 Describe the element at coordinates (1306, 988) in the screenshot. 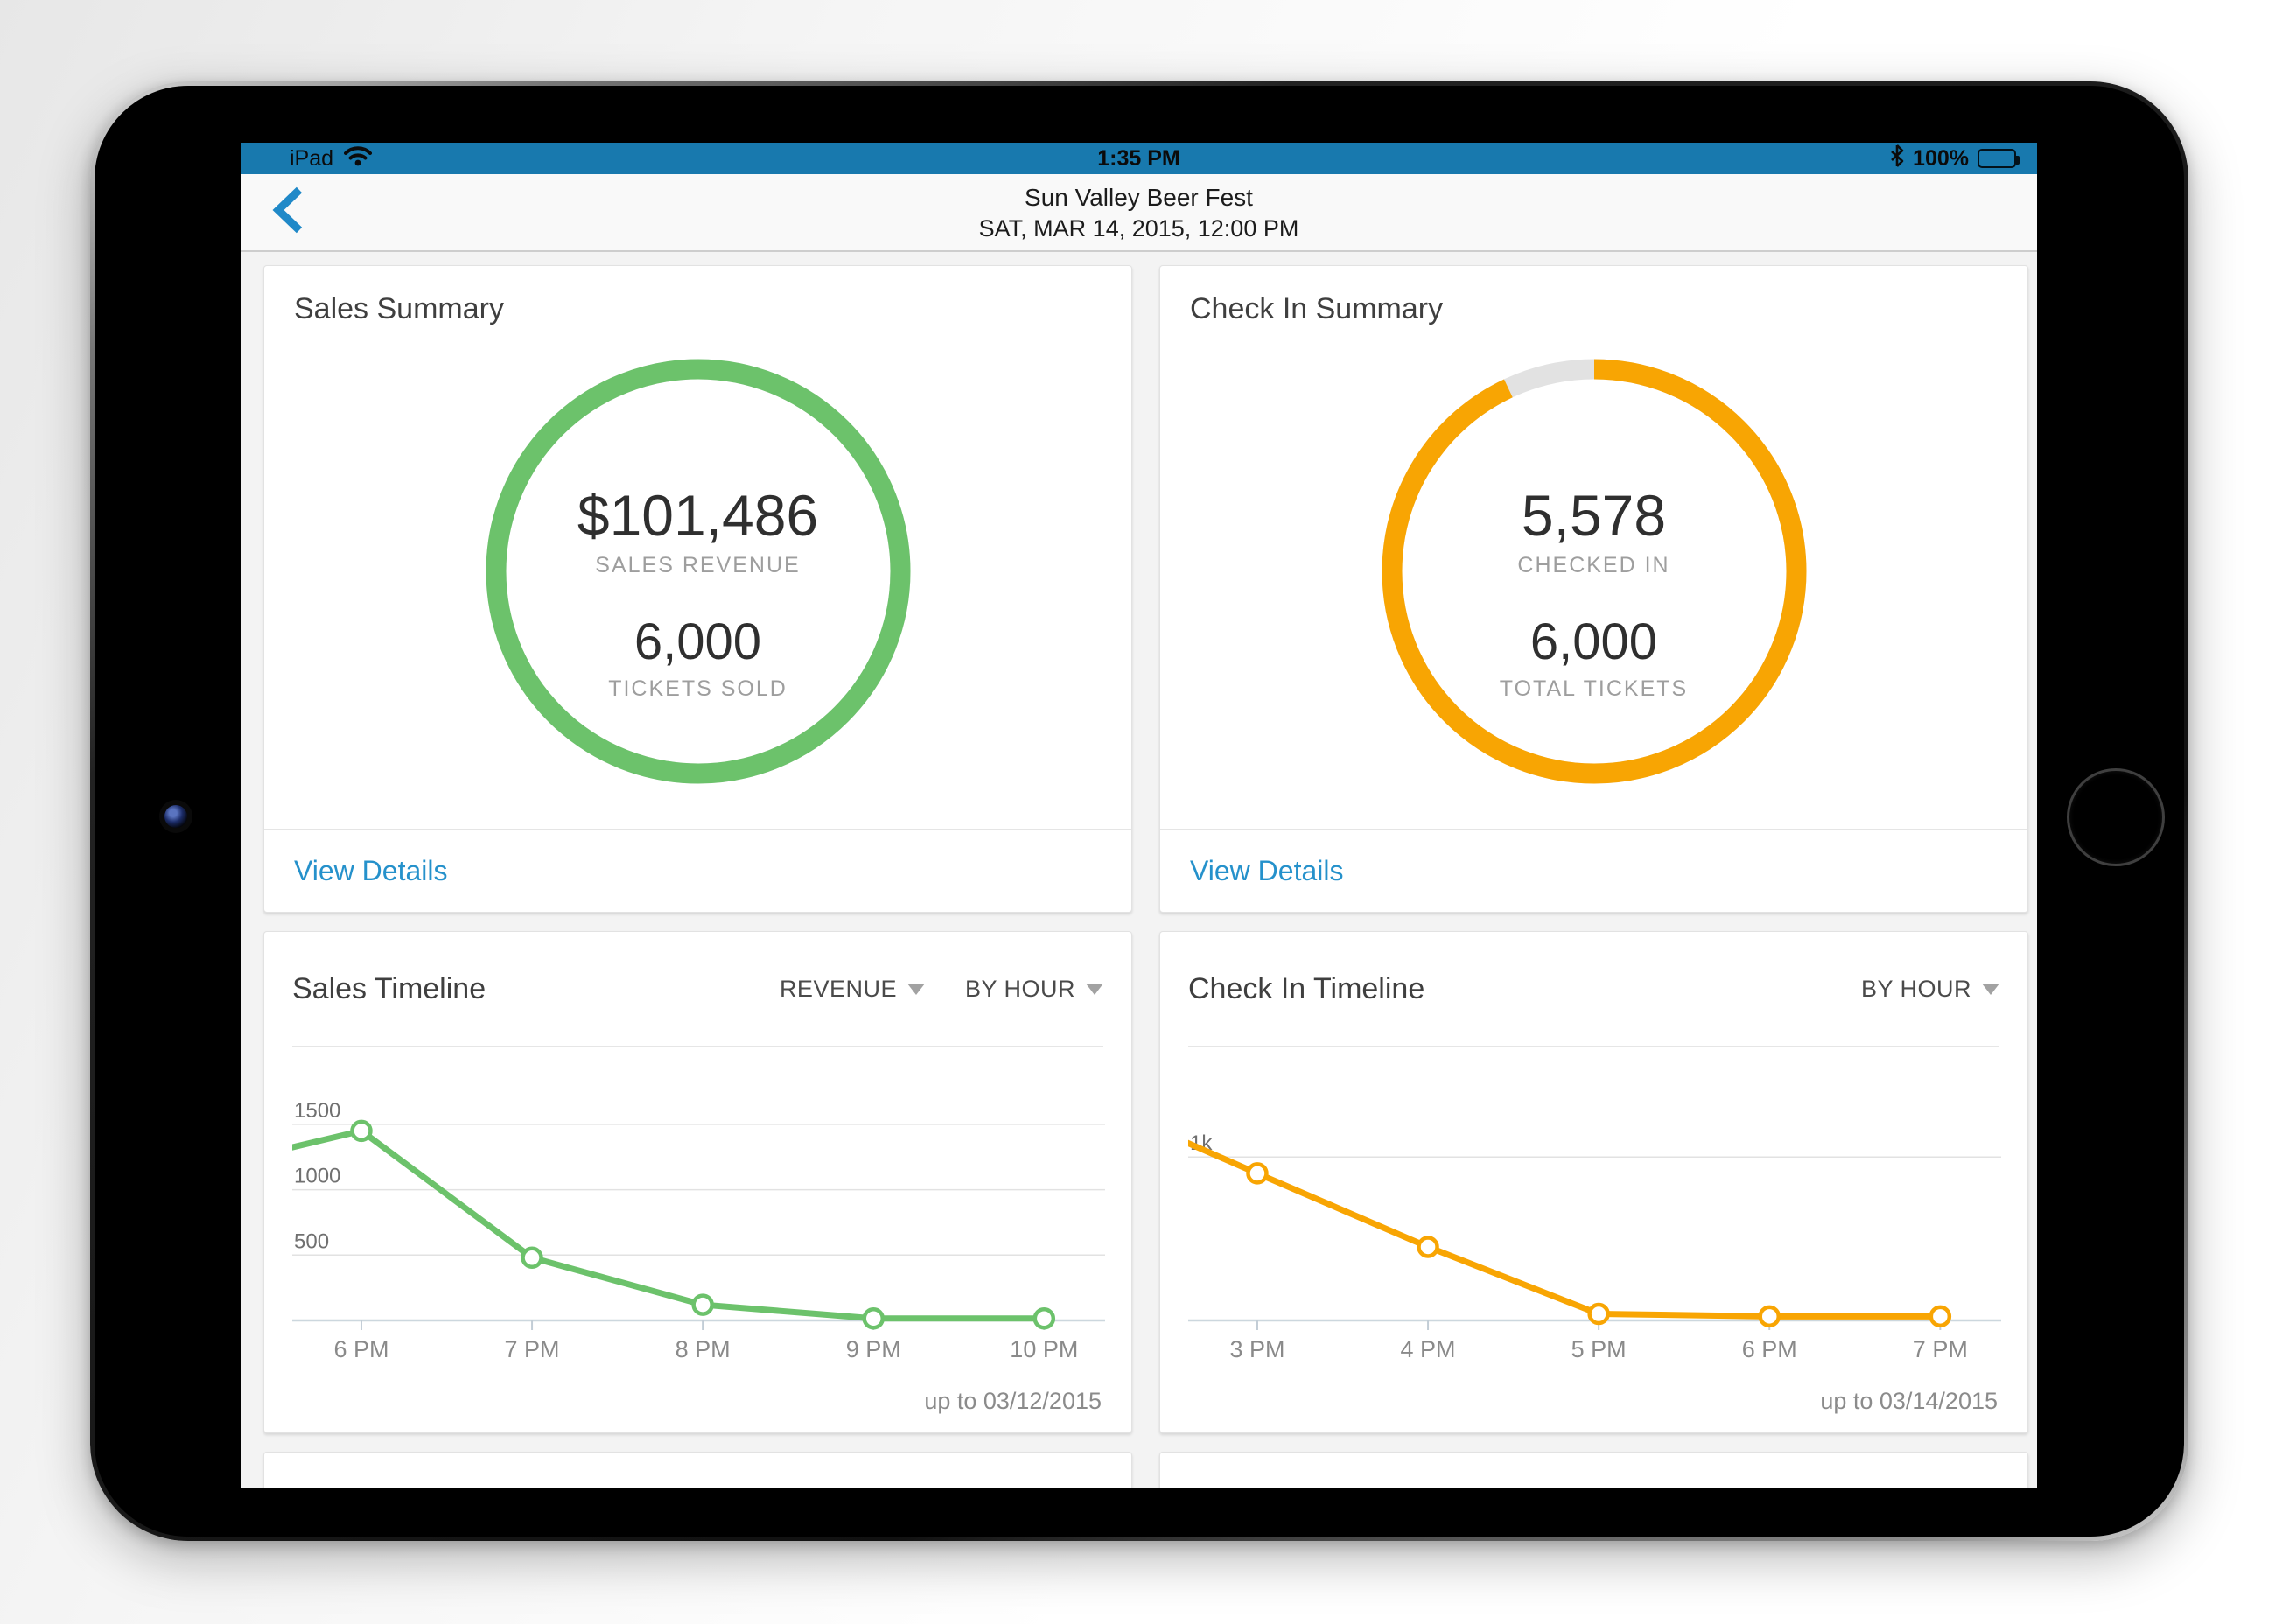

I see `checkin-timeline-title: Check In Timeline` at that location.